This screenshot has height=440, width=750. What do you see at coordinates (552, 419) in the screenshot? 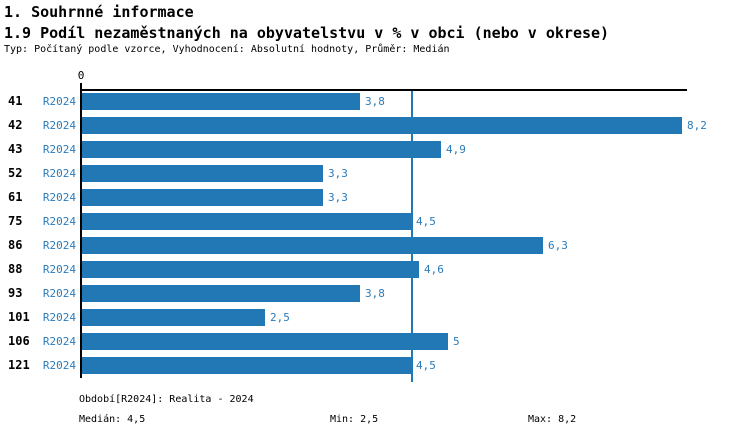
I see `footer-max: Max: 8,2` at bounding box center [552, 419].